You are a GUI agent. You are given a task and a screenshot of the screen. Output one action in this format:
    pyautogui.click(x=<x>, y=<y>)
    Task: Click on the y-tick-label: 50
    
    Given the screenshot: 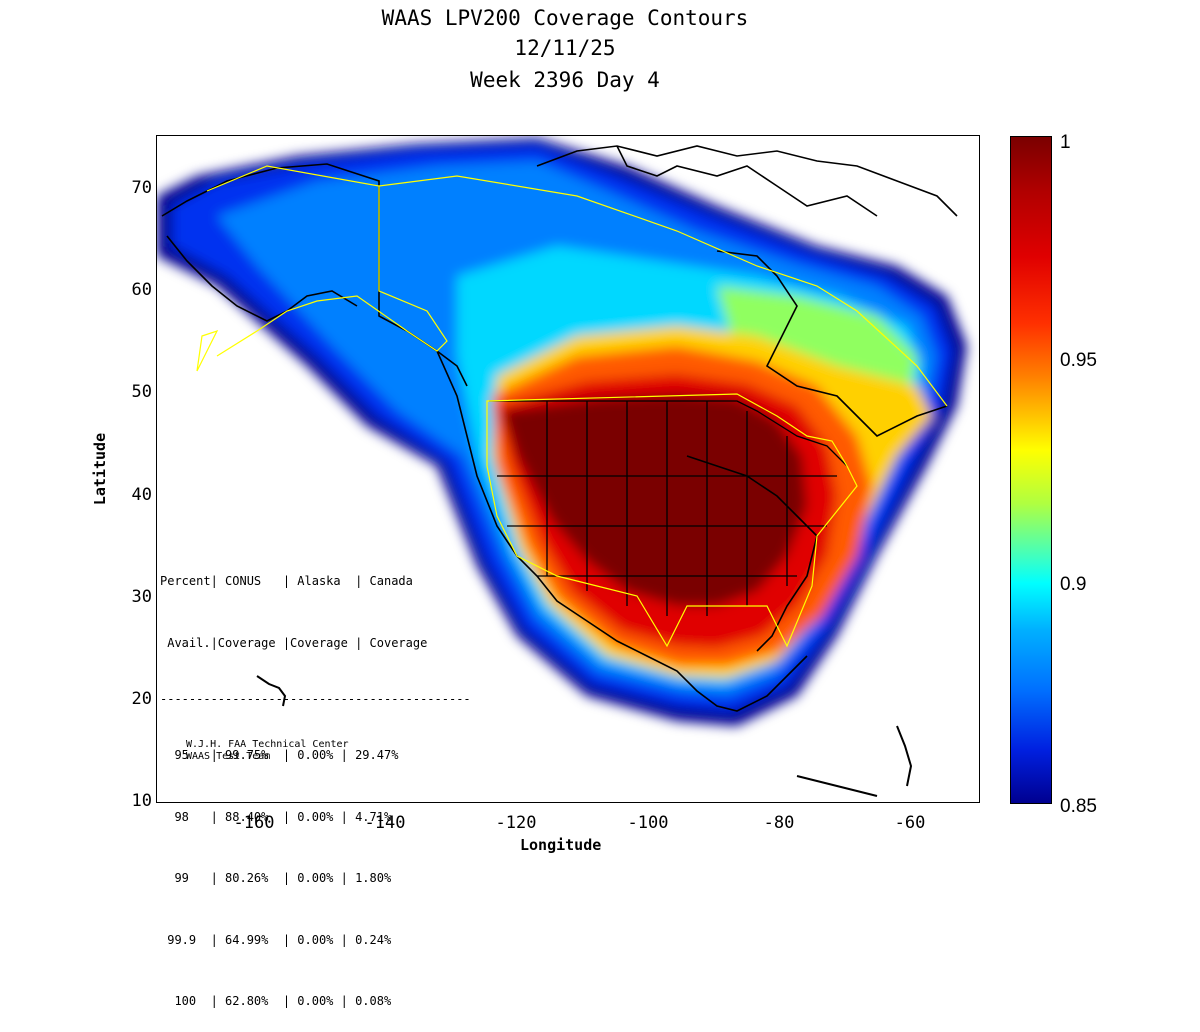 What is the action you would take?
    pyautogui.click(x=141, y=392)
    